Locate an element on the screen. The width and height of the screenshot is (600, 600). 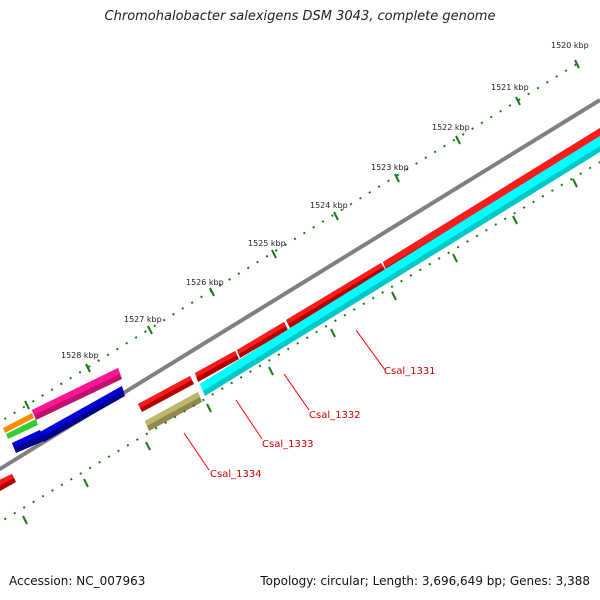
gene-label-csal-1332: Csal_1332 is located at coordinates (335, 415).